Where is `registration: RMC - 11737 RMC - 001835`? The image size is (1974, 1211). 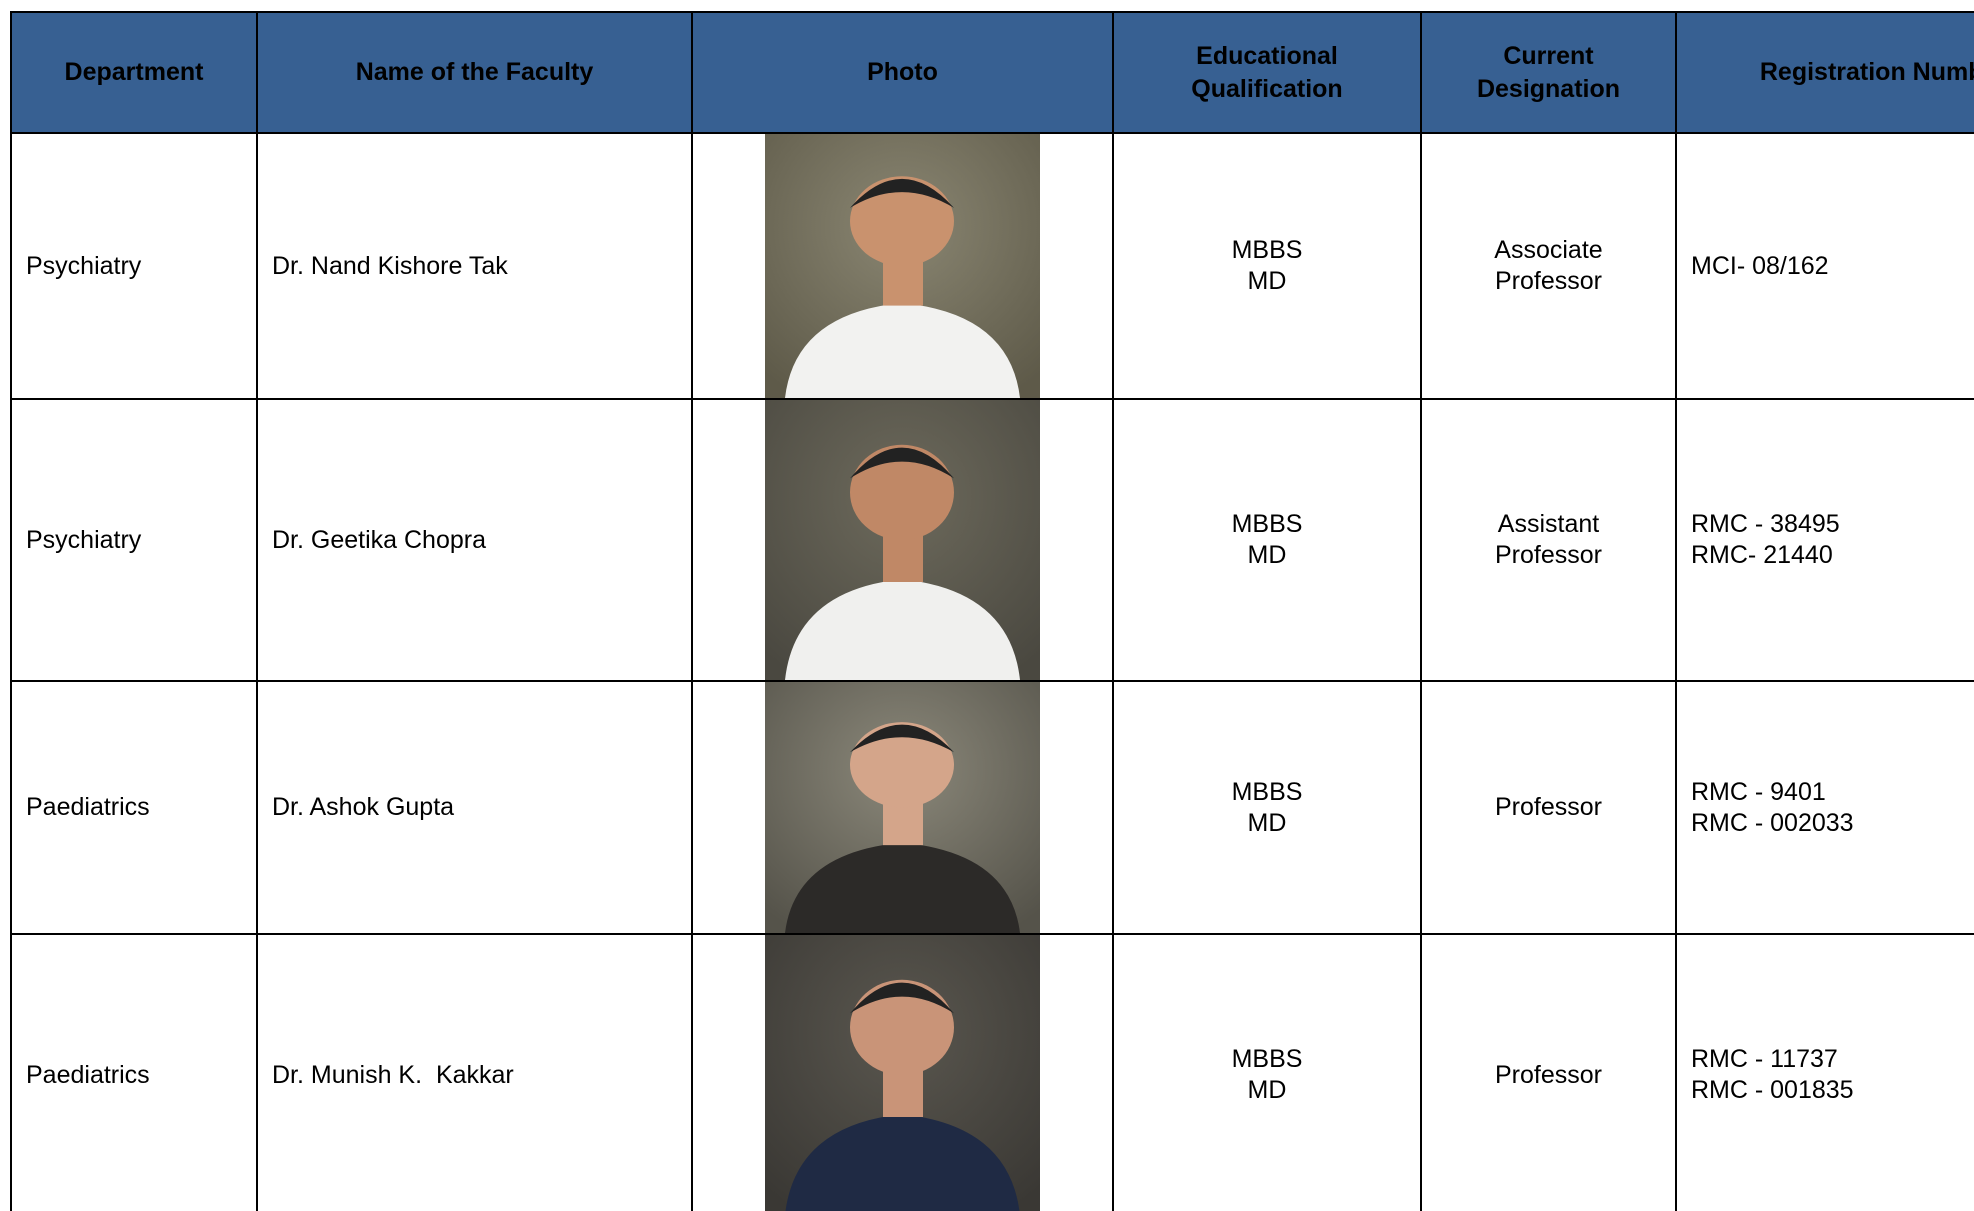
registration: RMC - 11737 RMC - 001835 is located at coordinates (1824, 1072).